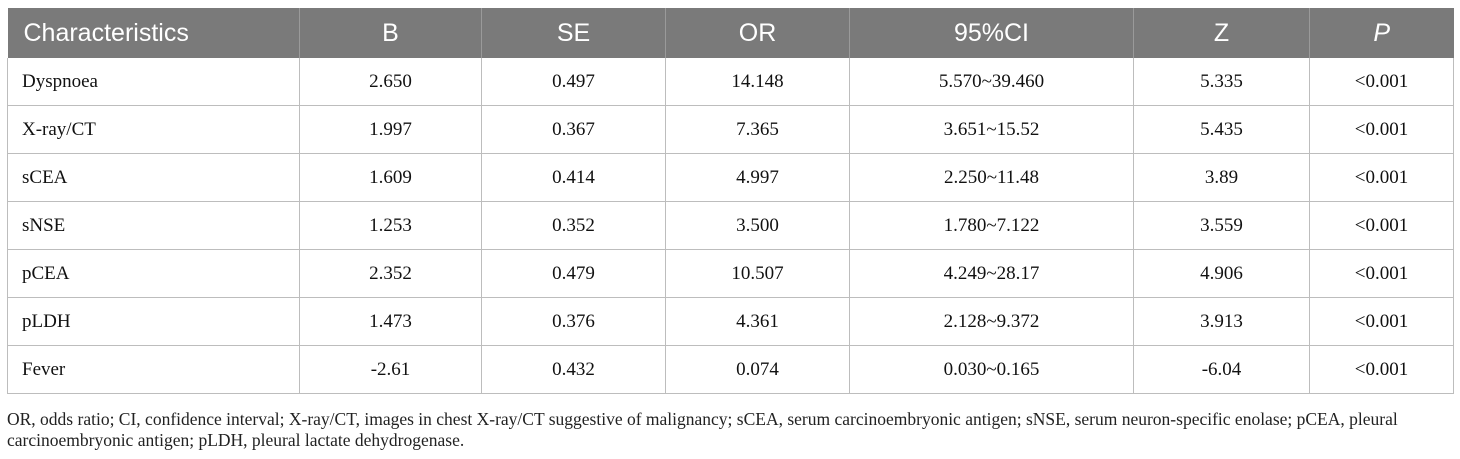  Describe the element at coordinates (757, 82) in the screenshot. I see `cell-or: 14.148` at that location.